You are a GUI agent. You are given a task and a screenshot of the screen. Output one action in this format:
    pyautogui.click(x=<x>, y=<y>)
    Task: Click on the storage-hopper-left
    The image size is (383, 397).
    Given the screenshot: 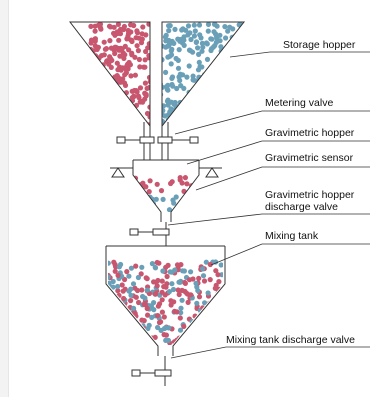 What is the action you would take?
    pyautogui.click(x=109, y=74)
    